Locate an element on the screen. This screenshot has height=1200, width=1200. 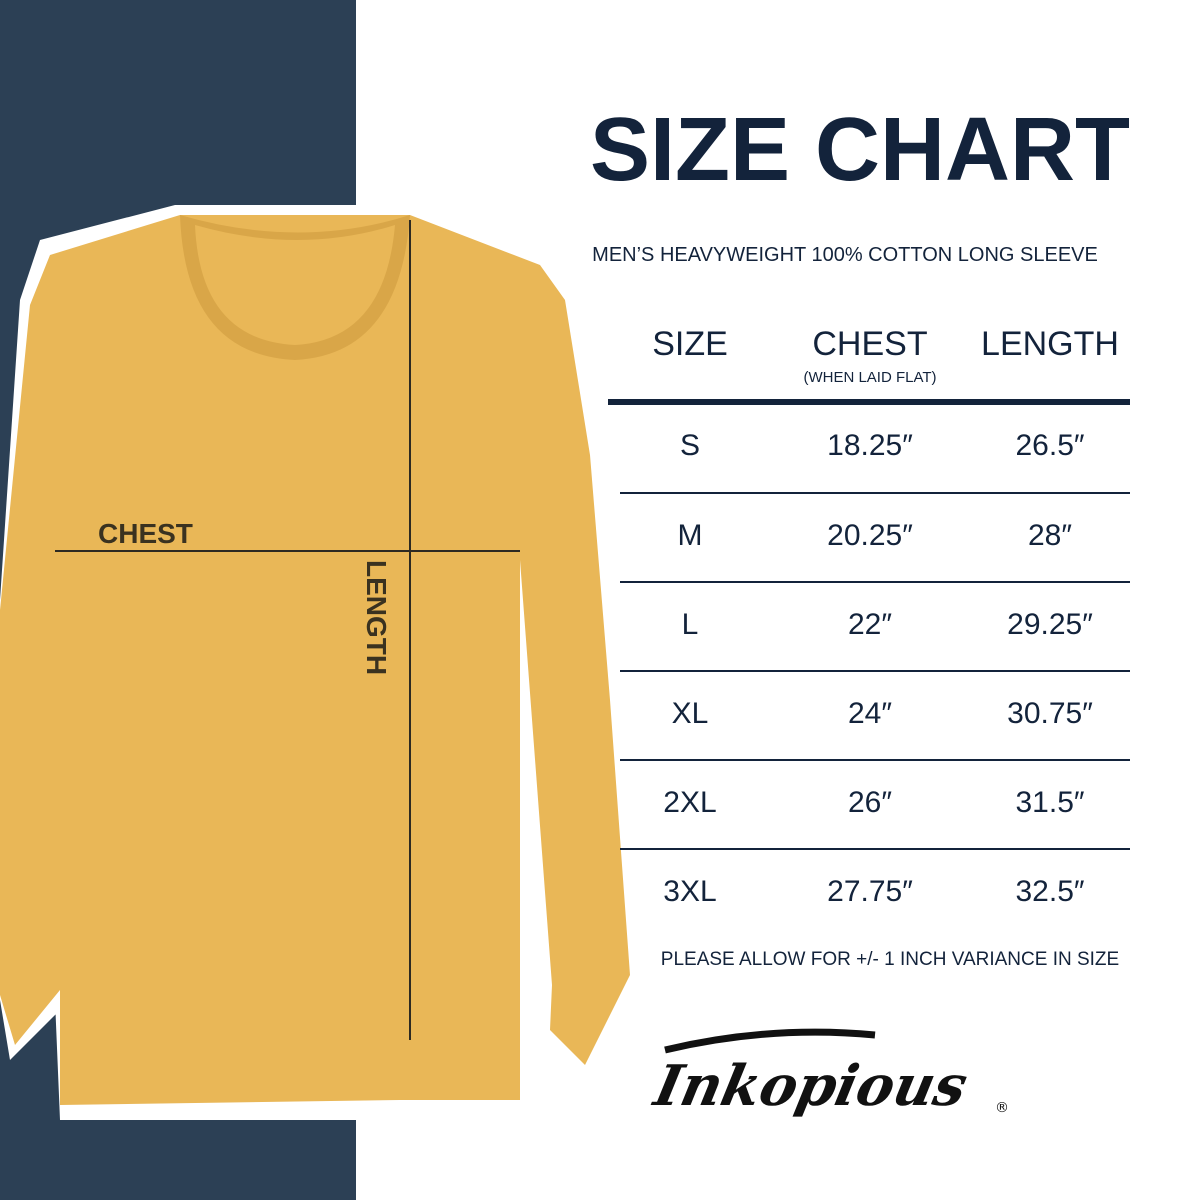
header-size: SIZE is located at coordinates (690, 344).